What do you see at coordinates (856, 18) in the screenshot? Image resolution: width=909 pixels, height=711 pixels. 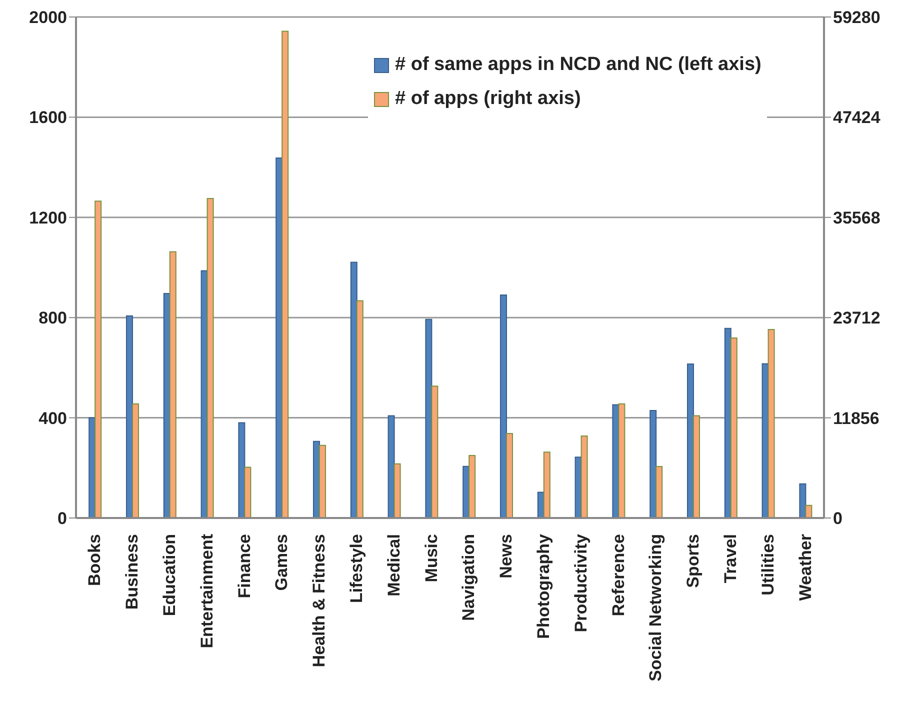 I see `y2-tick-label: 59280` at bounding box center [856, 18].